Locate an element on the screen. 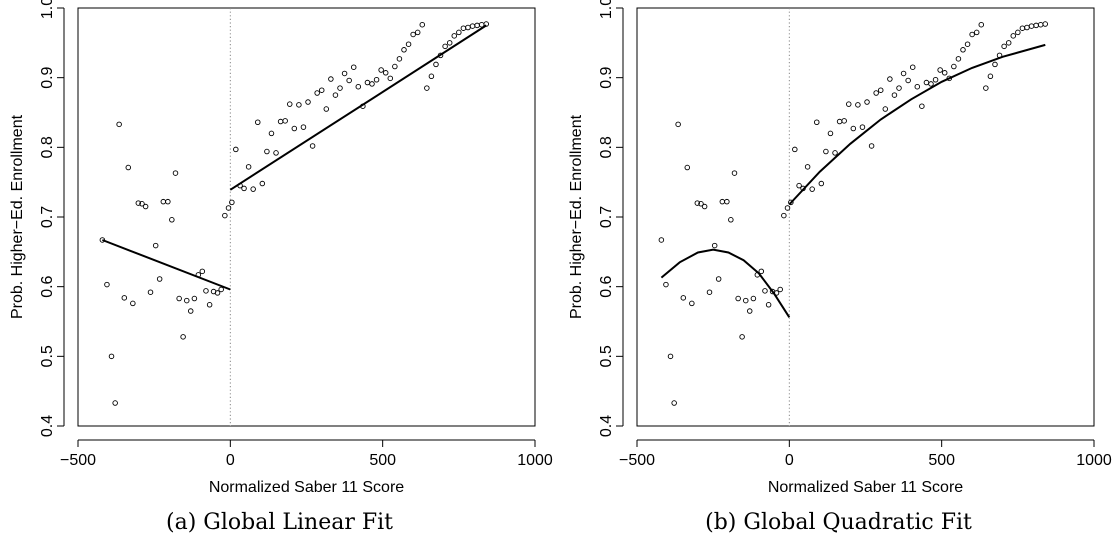 The width and height of the screenshot is (1118, 552). y-axis-label: Prob. Higher−Ed. Enrollment is located at coordinates (17, 216).